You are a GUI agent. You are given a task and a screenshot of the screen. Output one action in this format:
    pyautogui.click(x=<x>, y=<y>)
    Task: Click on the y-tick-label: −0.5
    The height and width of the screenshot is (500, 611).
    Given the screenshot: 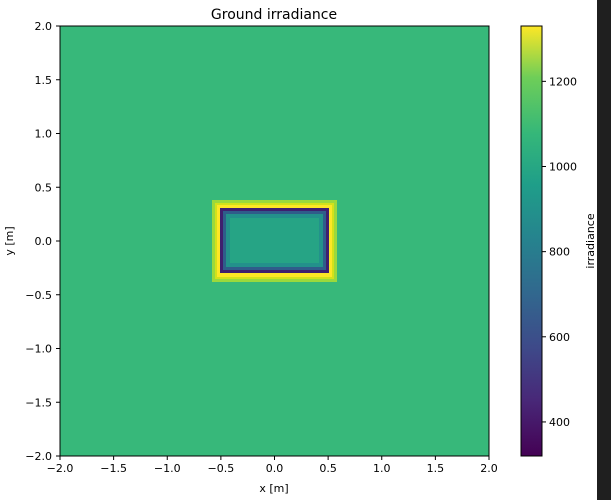 What is the action you would take?
    pyautogui.click(x=38, y=295)
    